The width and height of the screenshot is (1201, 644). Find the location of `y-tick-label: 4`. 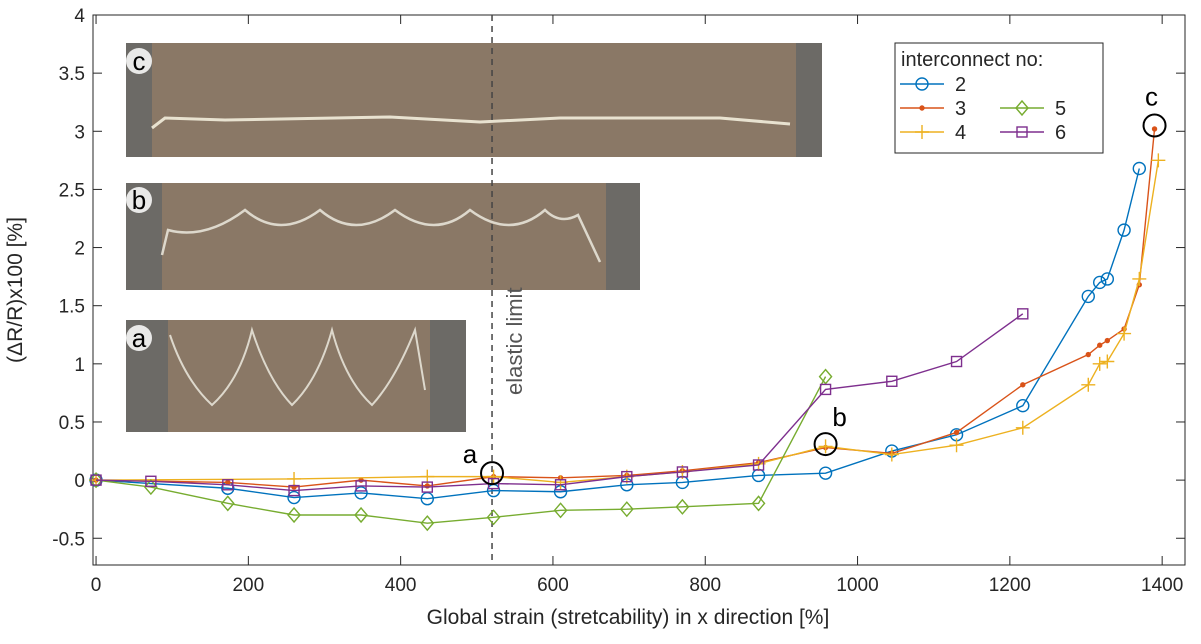

y-tick-label: 4 is located at coordinates (79, 16).